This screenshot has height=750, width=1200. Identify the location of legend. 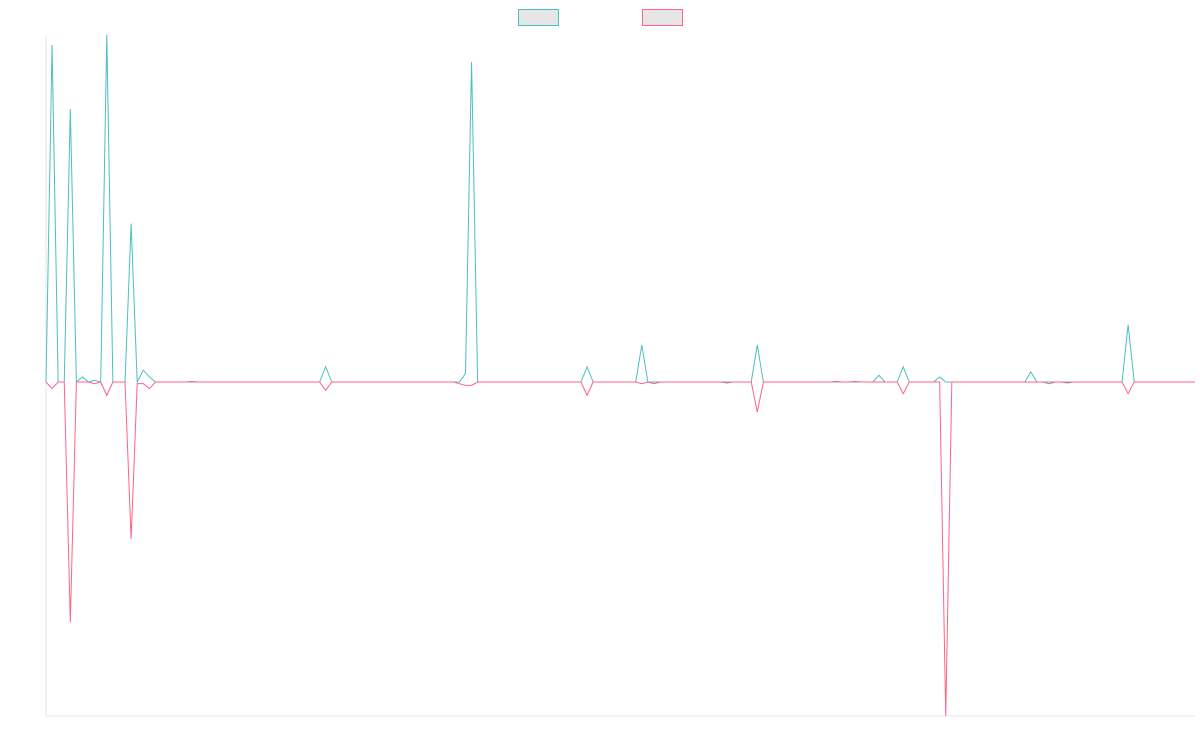
(600, 17).